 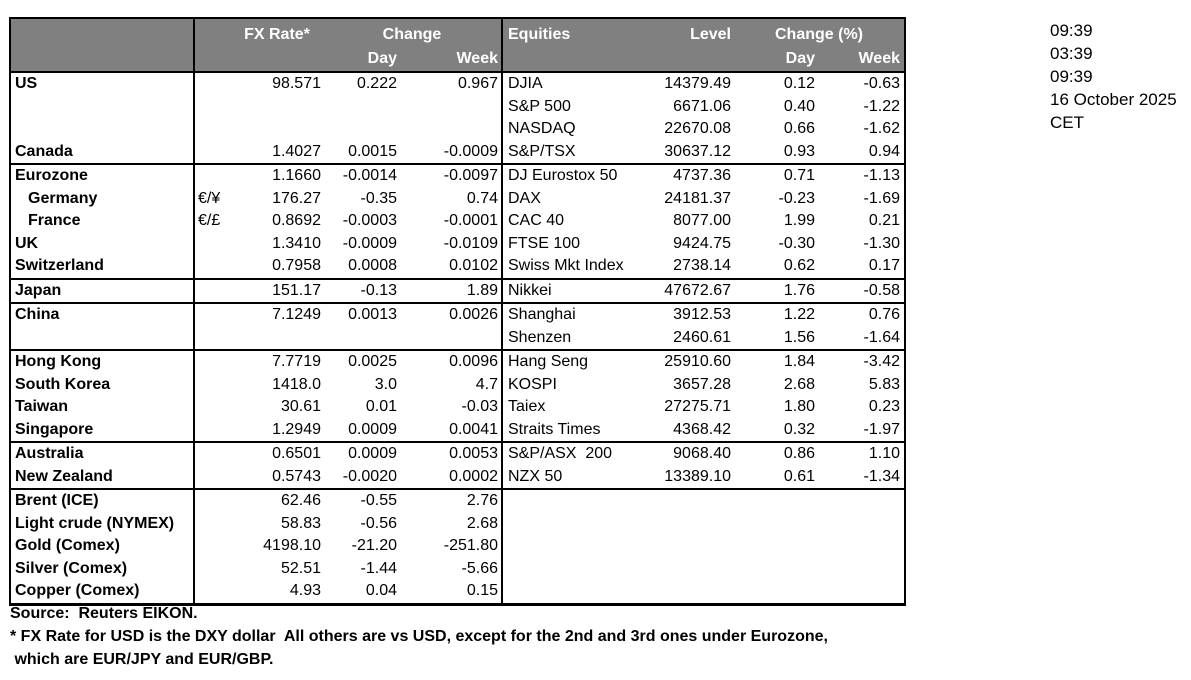 I want to click on fx-country-cell: New Zealand, so click(x=64, y=476).